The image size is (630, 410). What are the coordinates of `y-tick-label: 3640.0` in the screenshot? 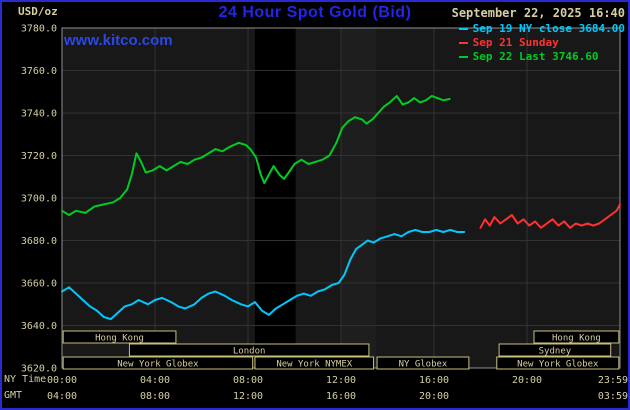 It's located at (39, 326).